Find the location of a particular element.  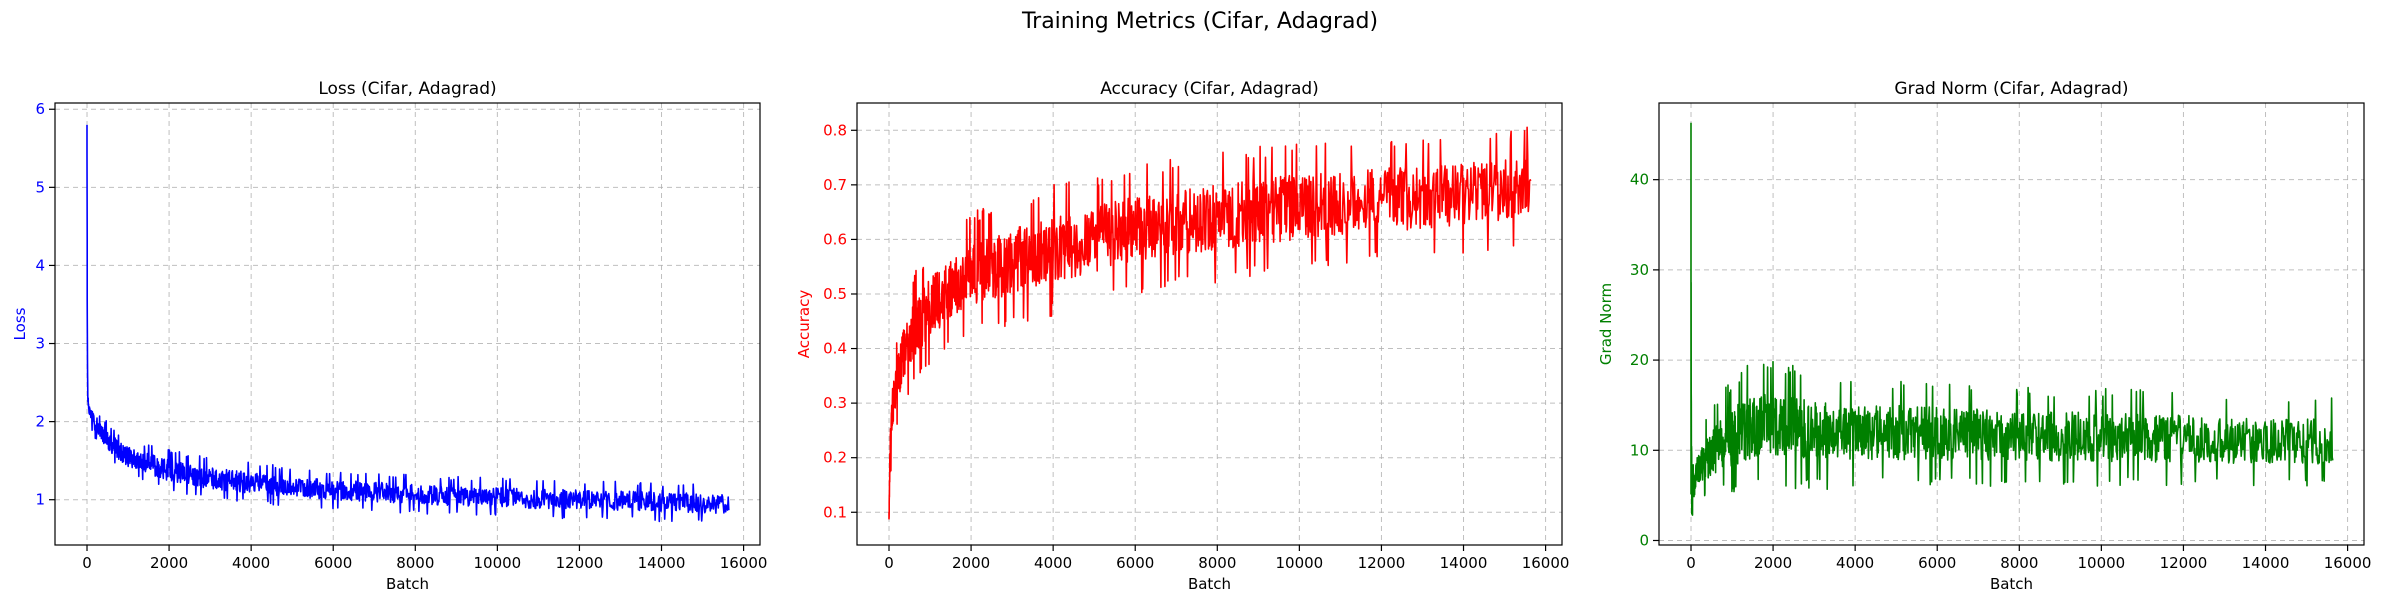

y-tick-label-4: 0.5 is located at coordinates (835, 294).